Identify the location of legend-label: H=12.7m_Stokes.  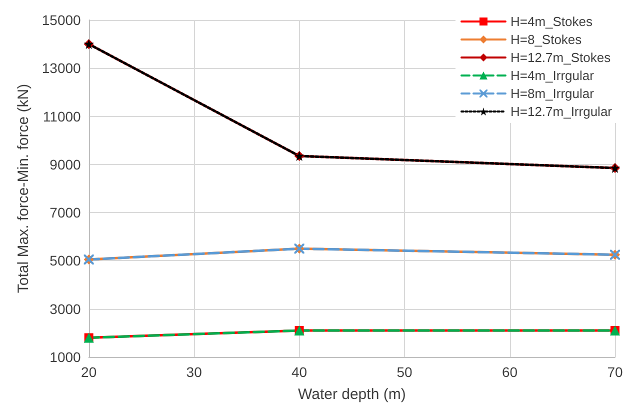
(561, 57).